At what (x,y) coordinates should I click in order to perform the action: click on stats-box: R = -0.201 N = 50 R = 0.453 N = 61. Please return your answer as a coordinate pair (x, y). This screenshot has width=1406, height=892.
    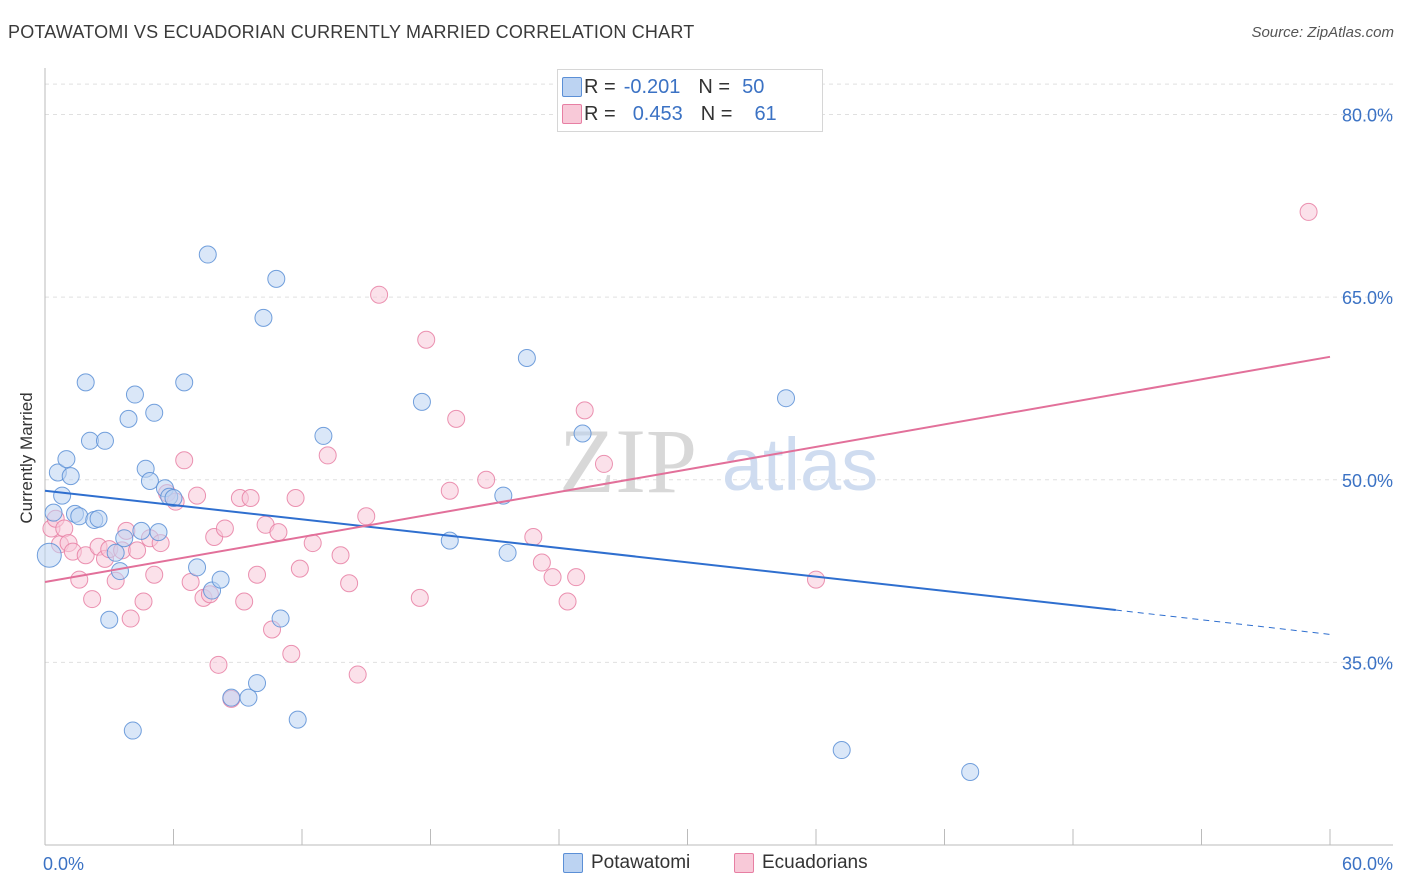
    Looking at the image, I should click on (690, 100).